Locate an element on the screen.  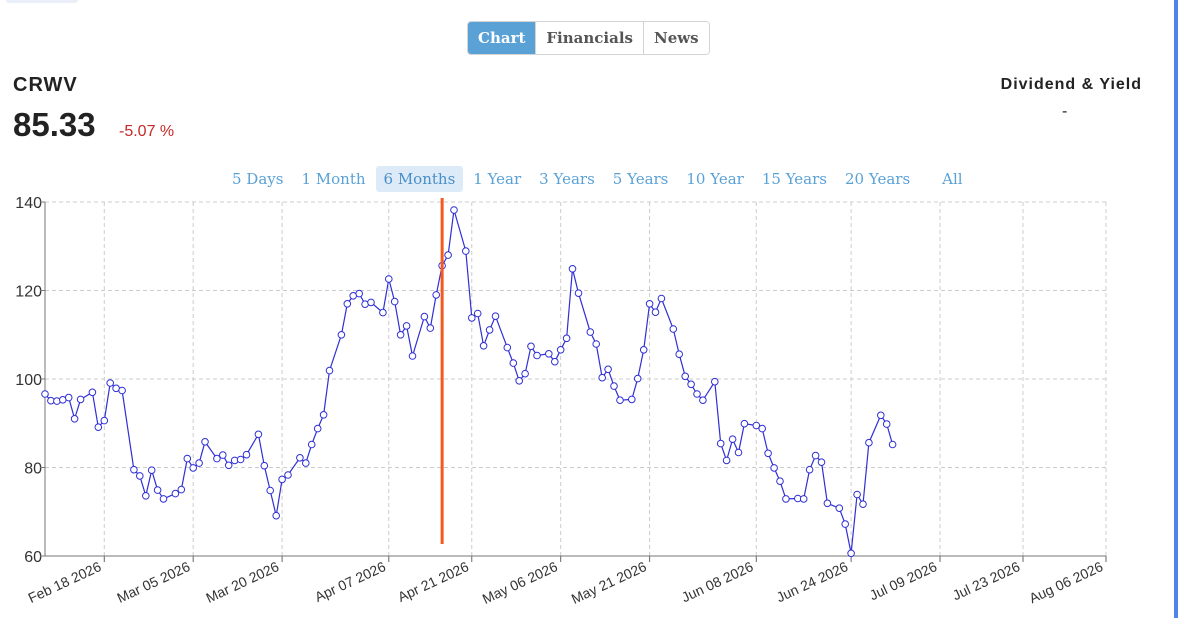
x-tick-label: Apr 07 2026 is located at coordinates (350, 581).